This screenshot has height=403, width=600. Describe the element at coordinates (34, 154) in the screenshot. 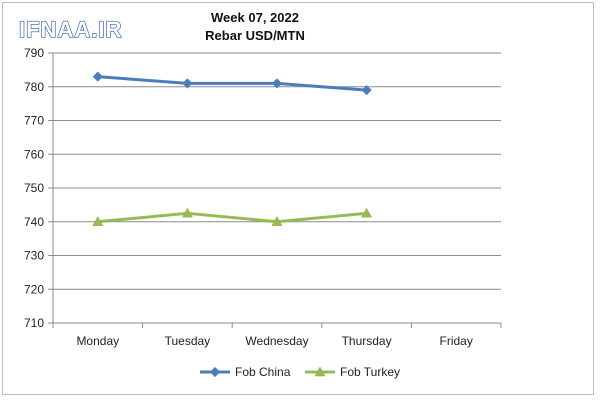

I see `y-tick-label: 760` at that location.